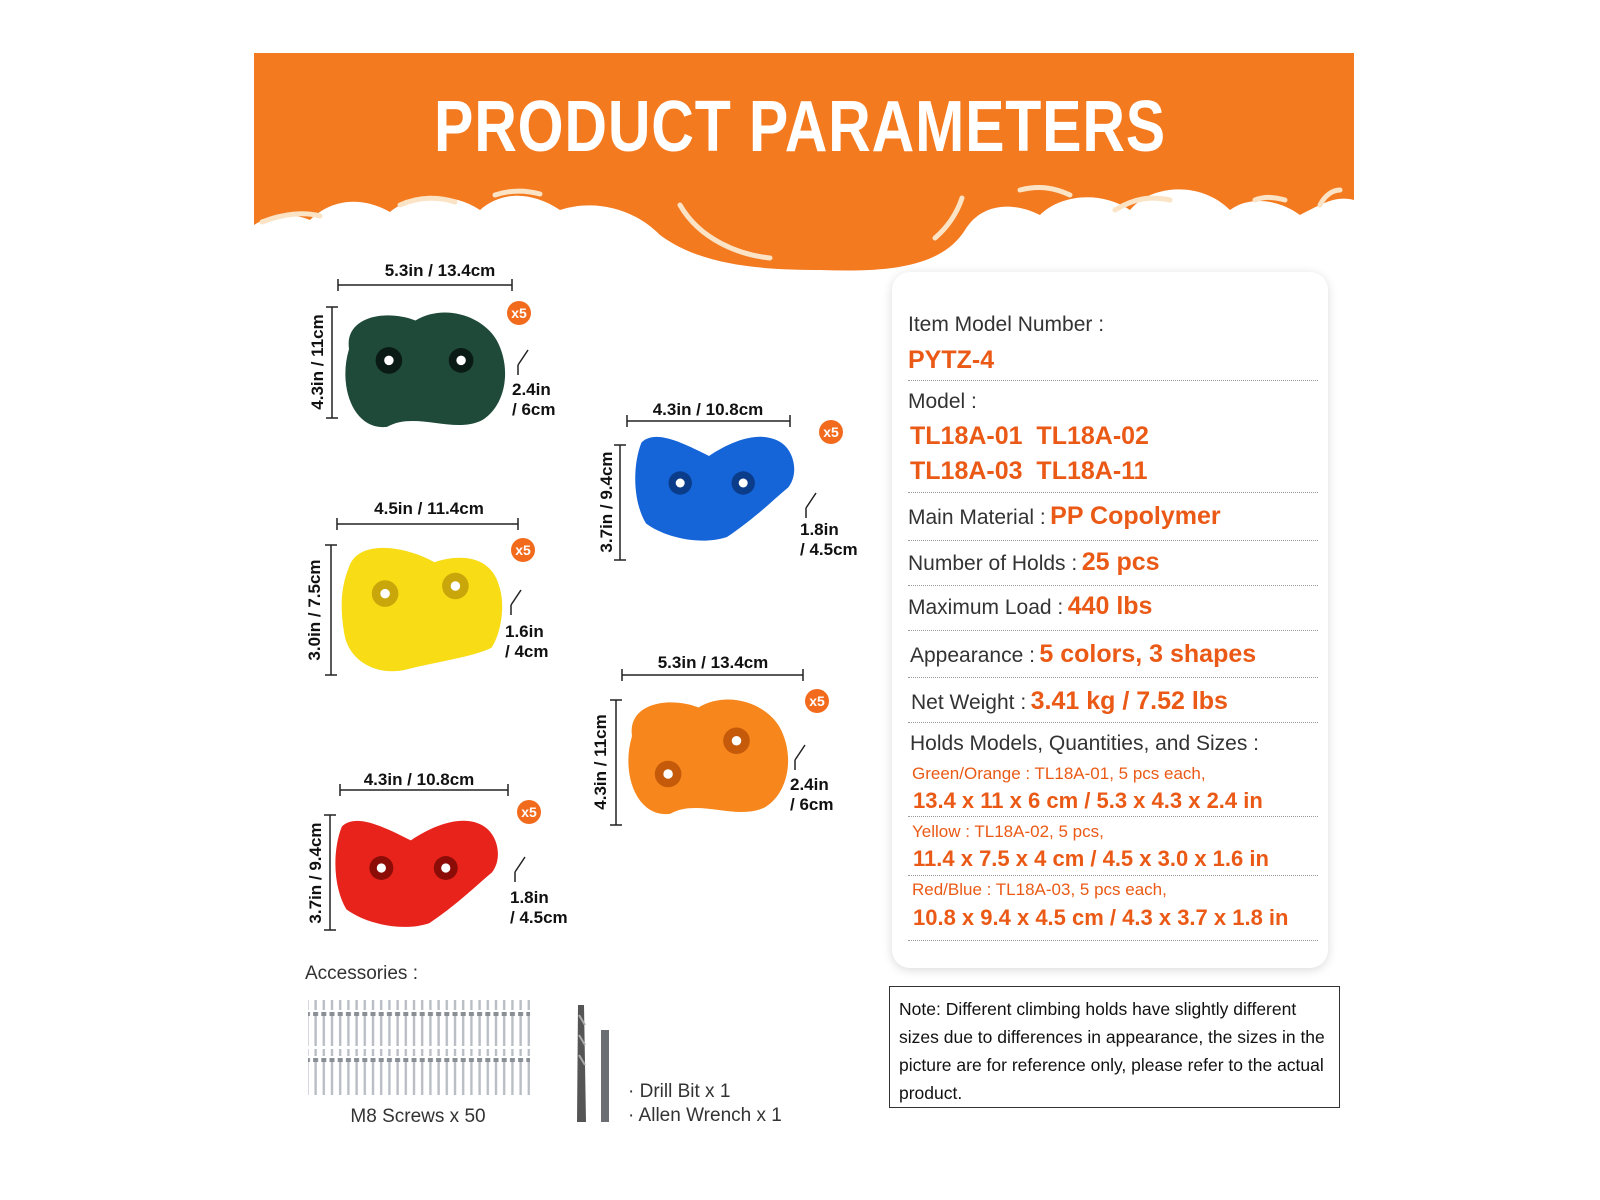 This screenshot has width=1600, height=1200. I want to click on spec-row: Net Weight : 3.41 kg / 7.52 lbs, so click(1069, 701).